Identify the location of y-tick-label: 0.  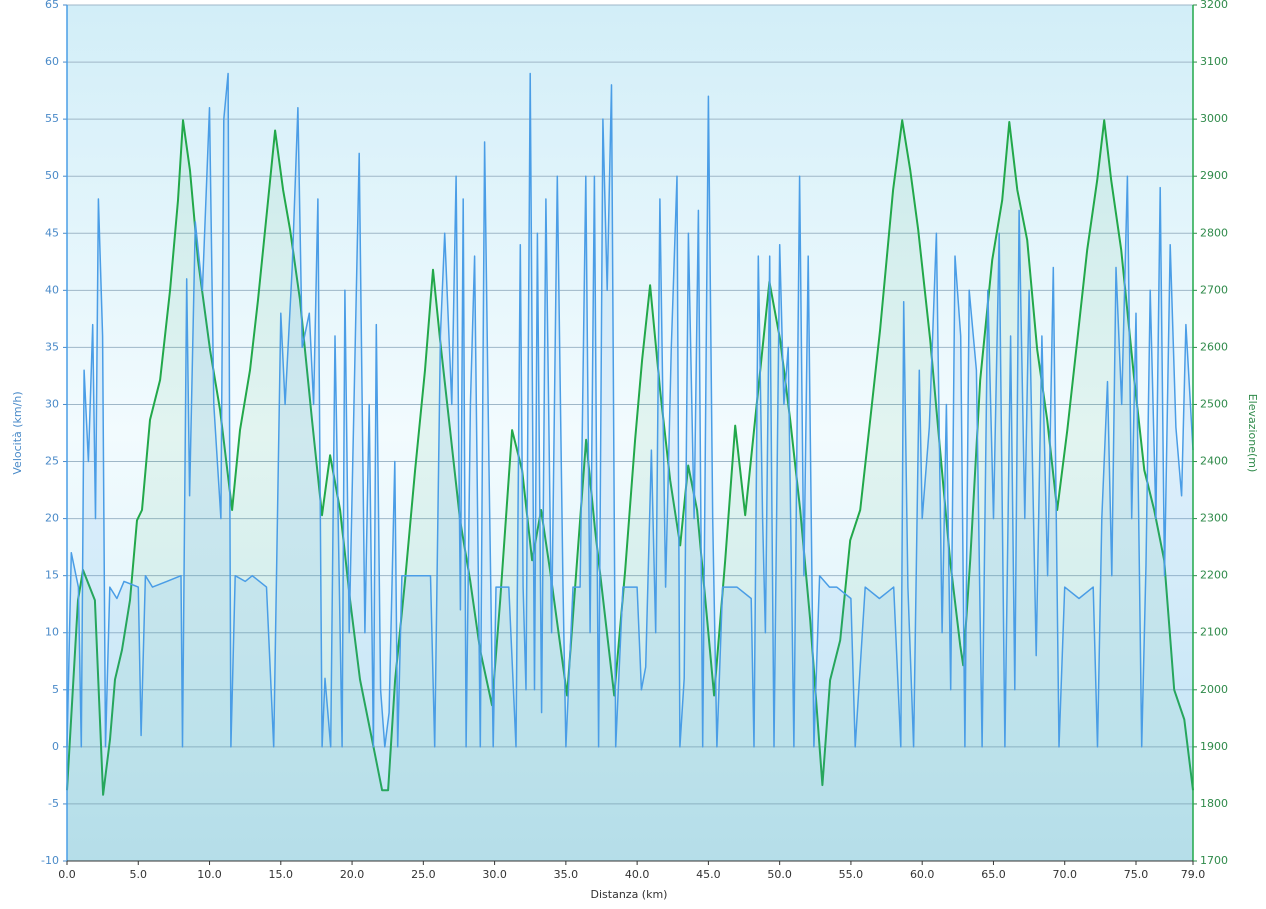
(55, 746).